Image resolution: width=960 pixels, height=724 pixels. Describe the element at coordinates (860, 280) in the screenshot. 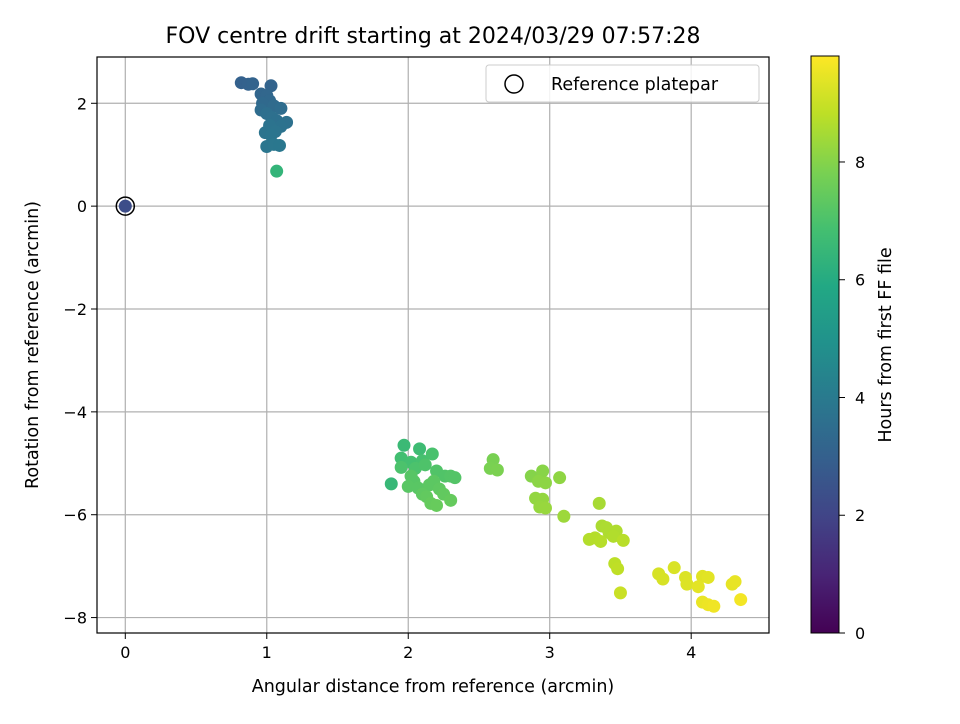

I see `colorbar-tick-label: 6` at that location.